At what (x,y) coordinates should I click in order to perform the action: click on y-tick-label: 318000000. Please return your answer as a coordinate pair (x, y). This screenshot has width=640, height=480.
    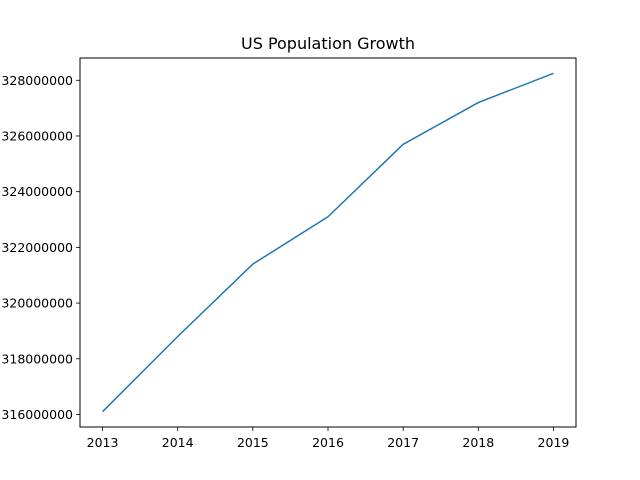
    Looking at the image, I should click on (37, 358).